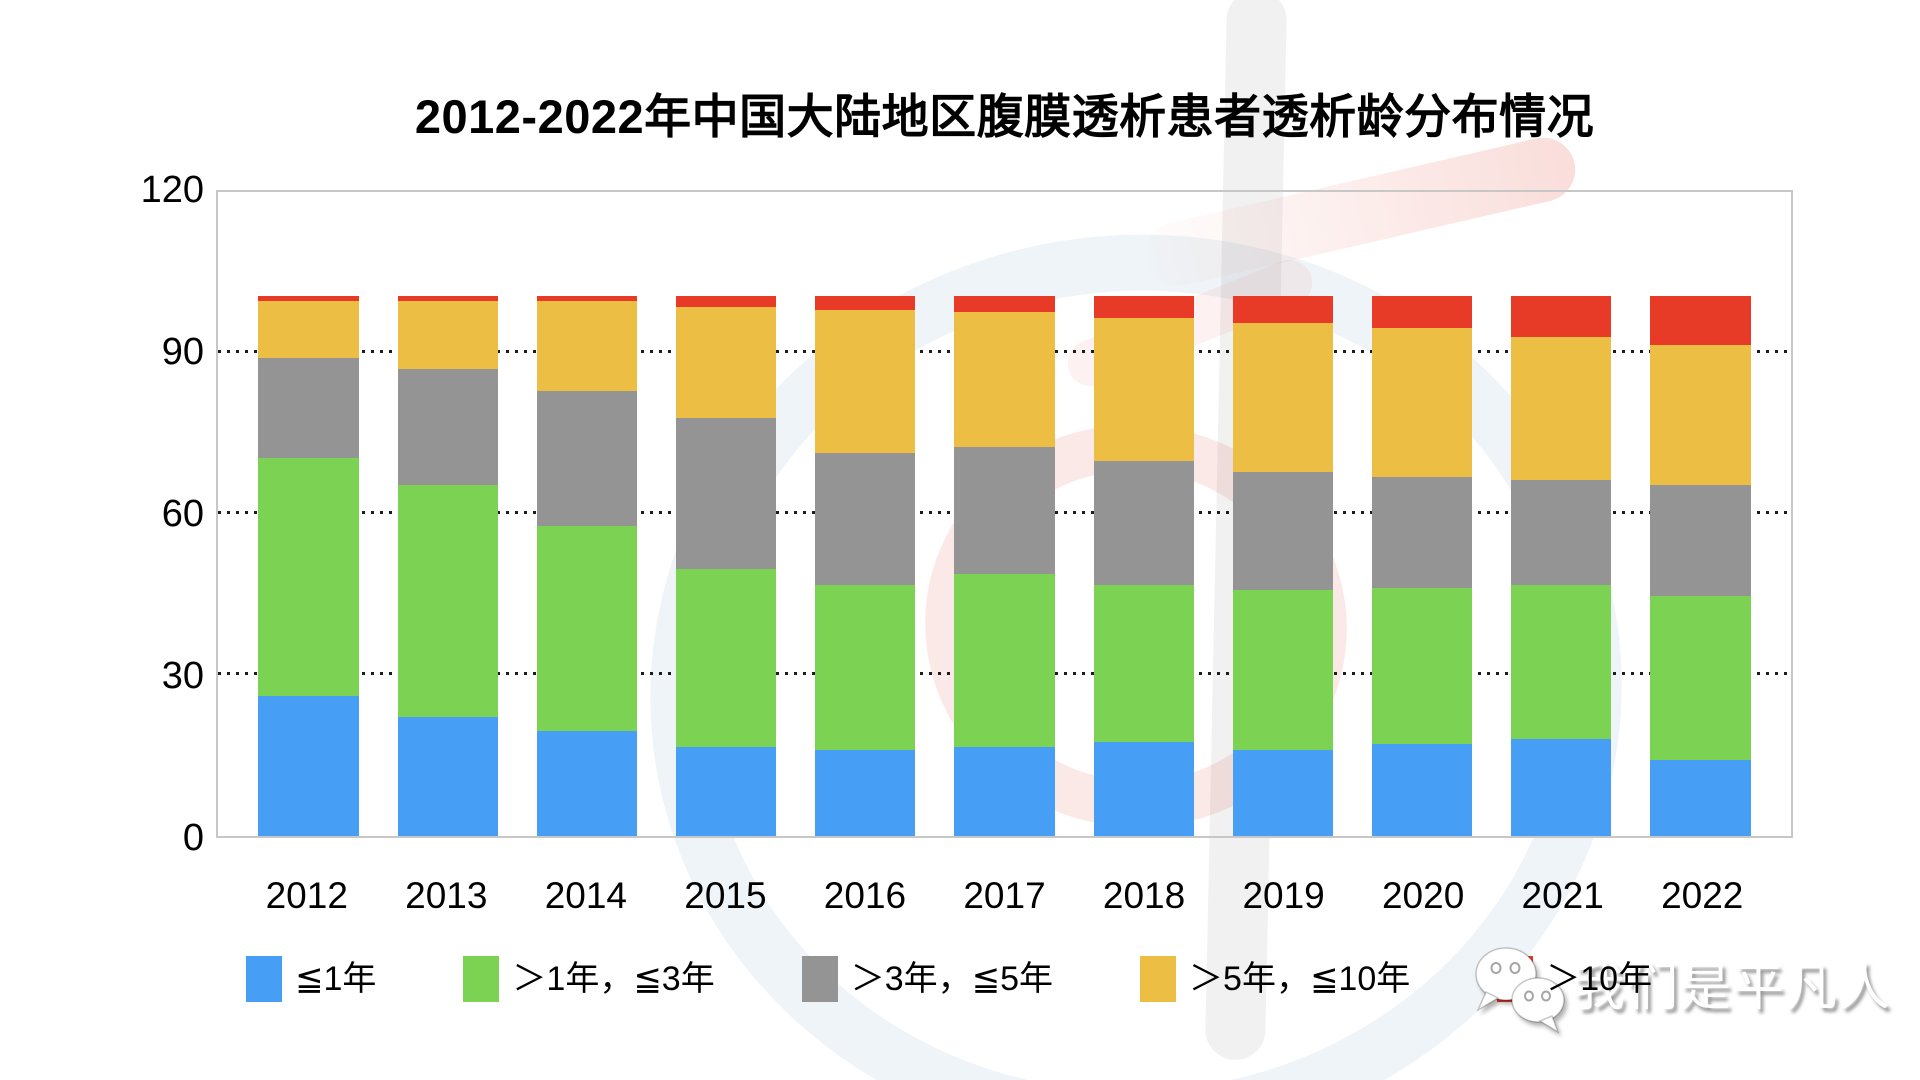  I want to click on bar-slot-2017, so click(1004, 514).